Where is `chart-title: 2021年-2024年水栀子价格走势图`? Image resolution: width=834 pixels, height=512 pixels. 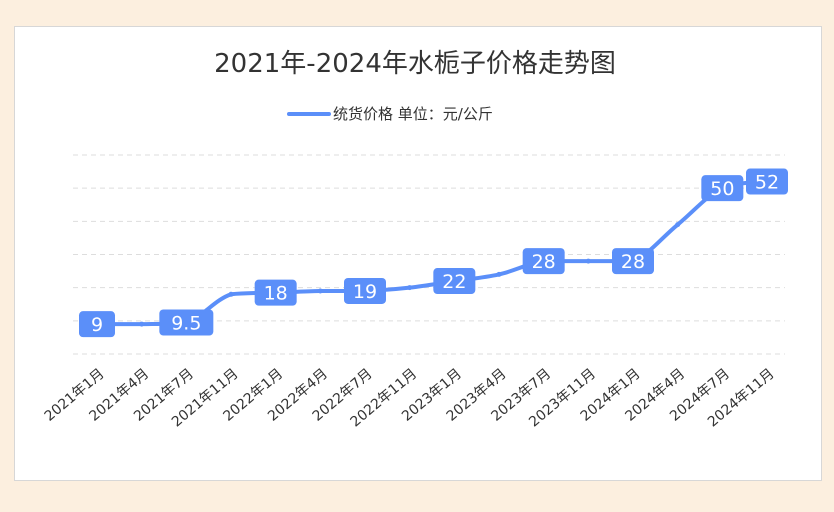 chart-title: 2021年-2024年水栀子价格走势图 is located at coordinates (415, 64).